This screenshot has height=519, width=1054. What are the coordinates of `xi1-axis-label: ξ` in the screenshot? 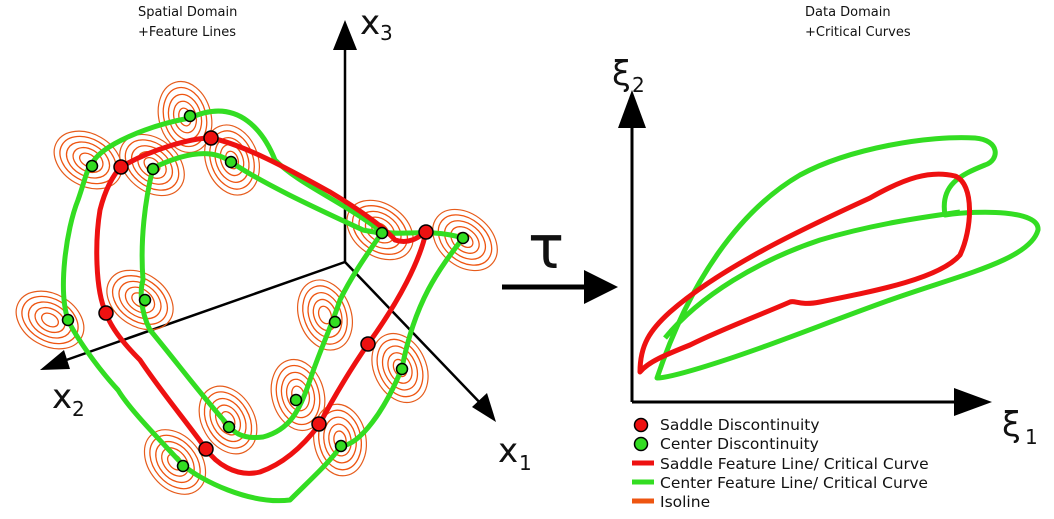 It's located at (1011, 425).